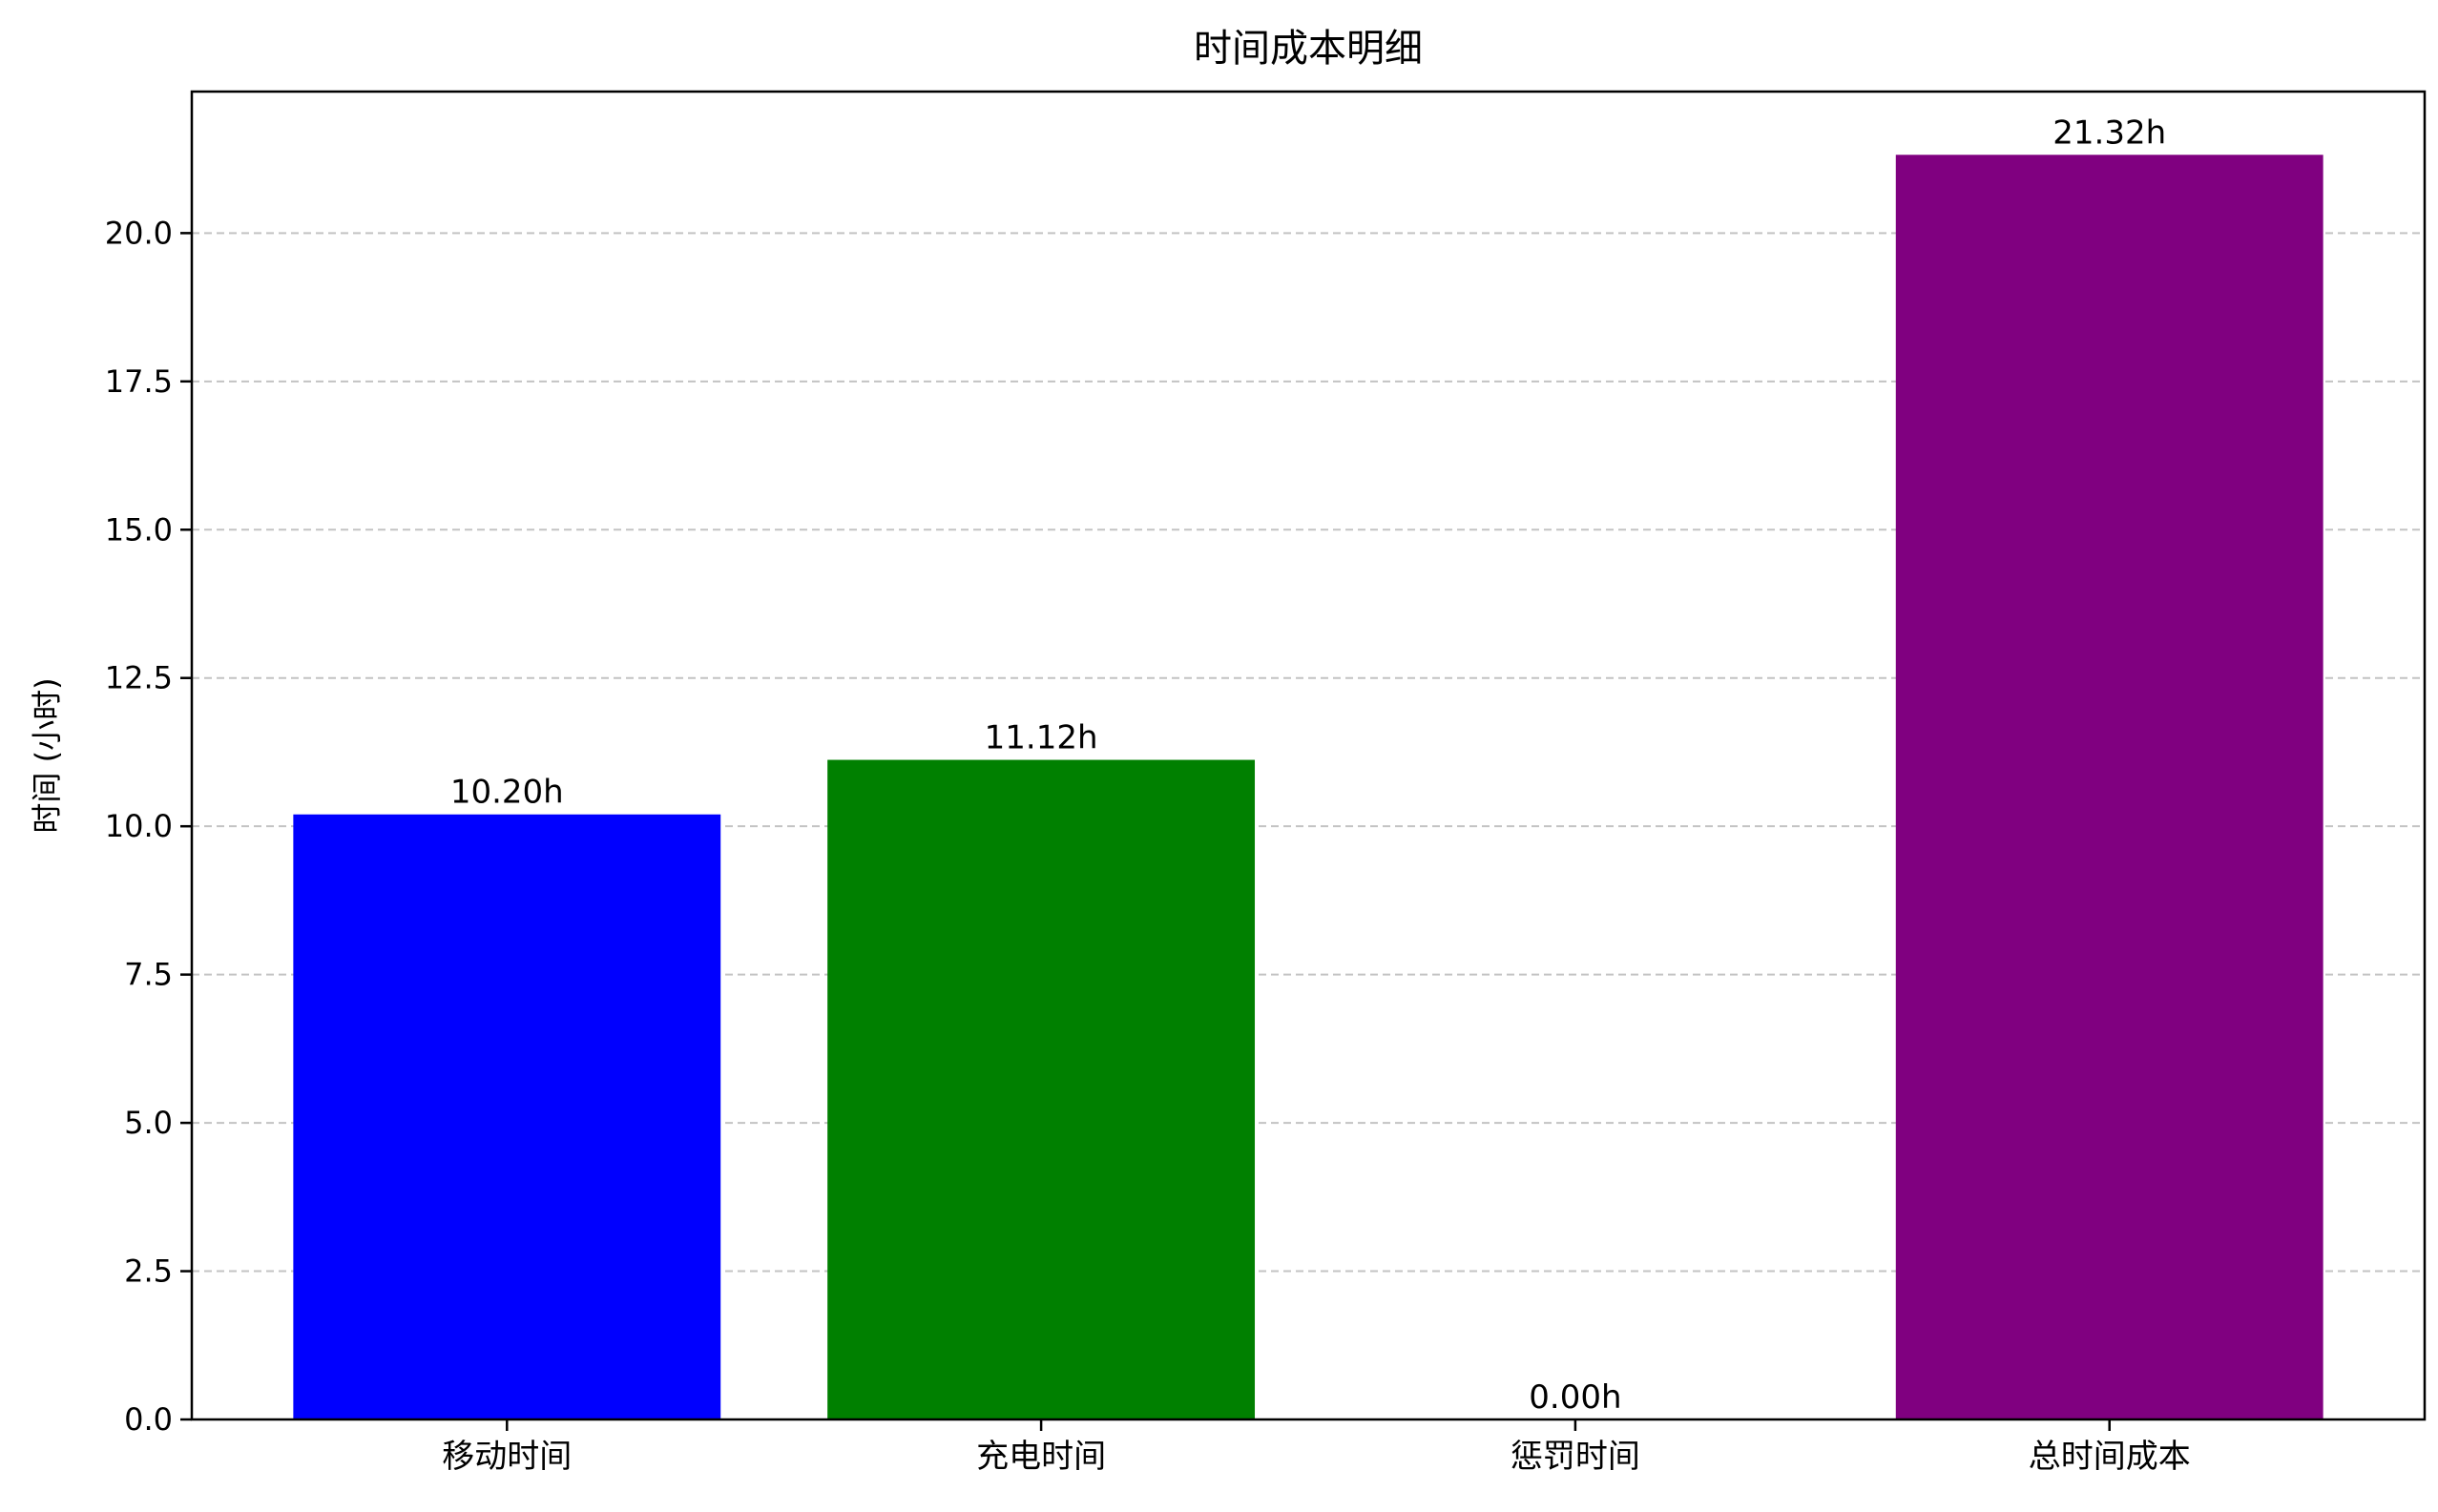 Image resolution: width=2438 pixels, height=1512 pixels. What do you see at coordinates (1316, 1448) in the screenshot?
I see `x-axis: 移动时间 充电时间 惩罚时间 总时间成本` at bounding box center [1316, 1448].